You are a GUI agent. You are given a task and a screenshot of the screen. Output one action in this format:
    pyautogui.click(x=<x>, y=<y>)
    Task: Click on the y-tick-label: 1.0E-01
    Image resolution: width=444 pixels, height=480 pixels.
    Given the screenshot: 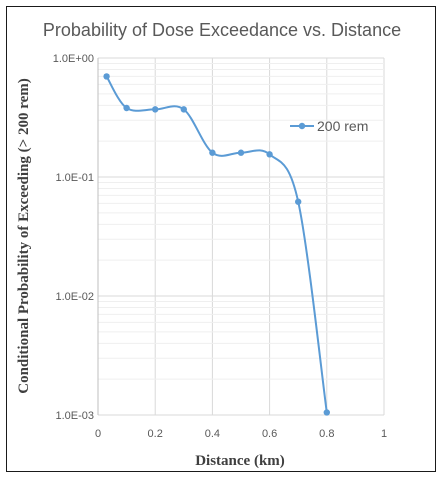 What is the action you would take?
    pyautogui.click(x=74, y=178)
    